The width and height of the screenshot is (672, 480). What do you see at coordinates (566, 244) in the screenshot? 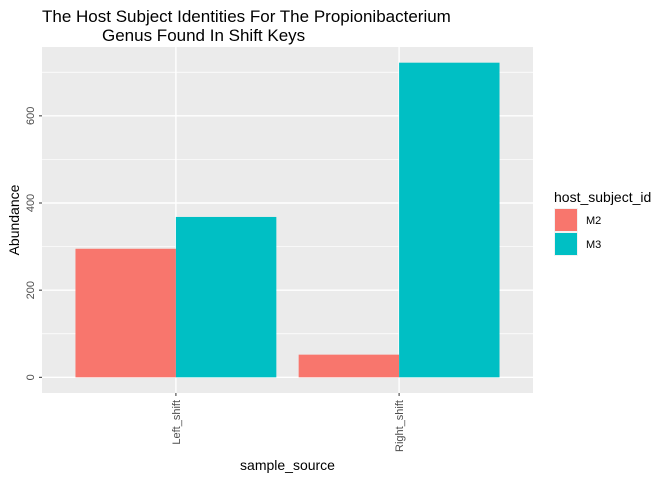
I see `legend-key-M3` at bounding box center [566, 244].